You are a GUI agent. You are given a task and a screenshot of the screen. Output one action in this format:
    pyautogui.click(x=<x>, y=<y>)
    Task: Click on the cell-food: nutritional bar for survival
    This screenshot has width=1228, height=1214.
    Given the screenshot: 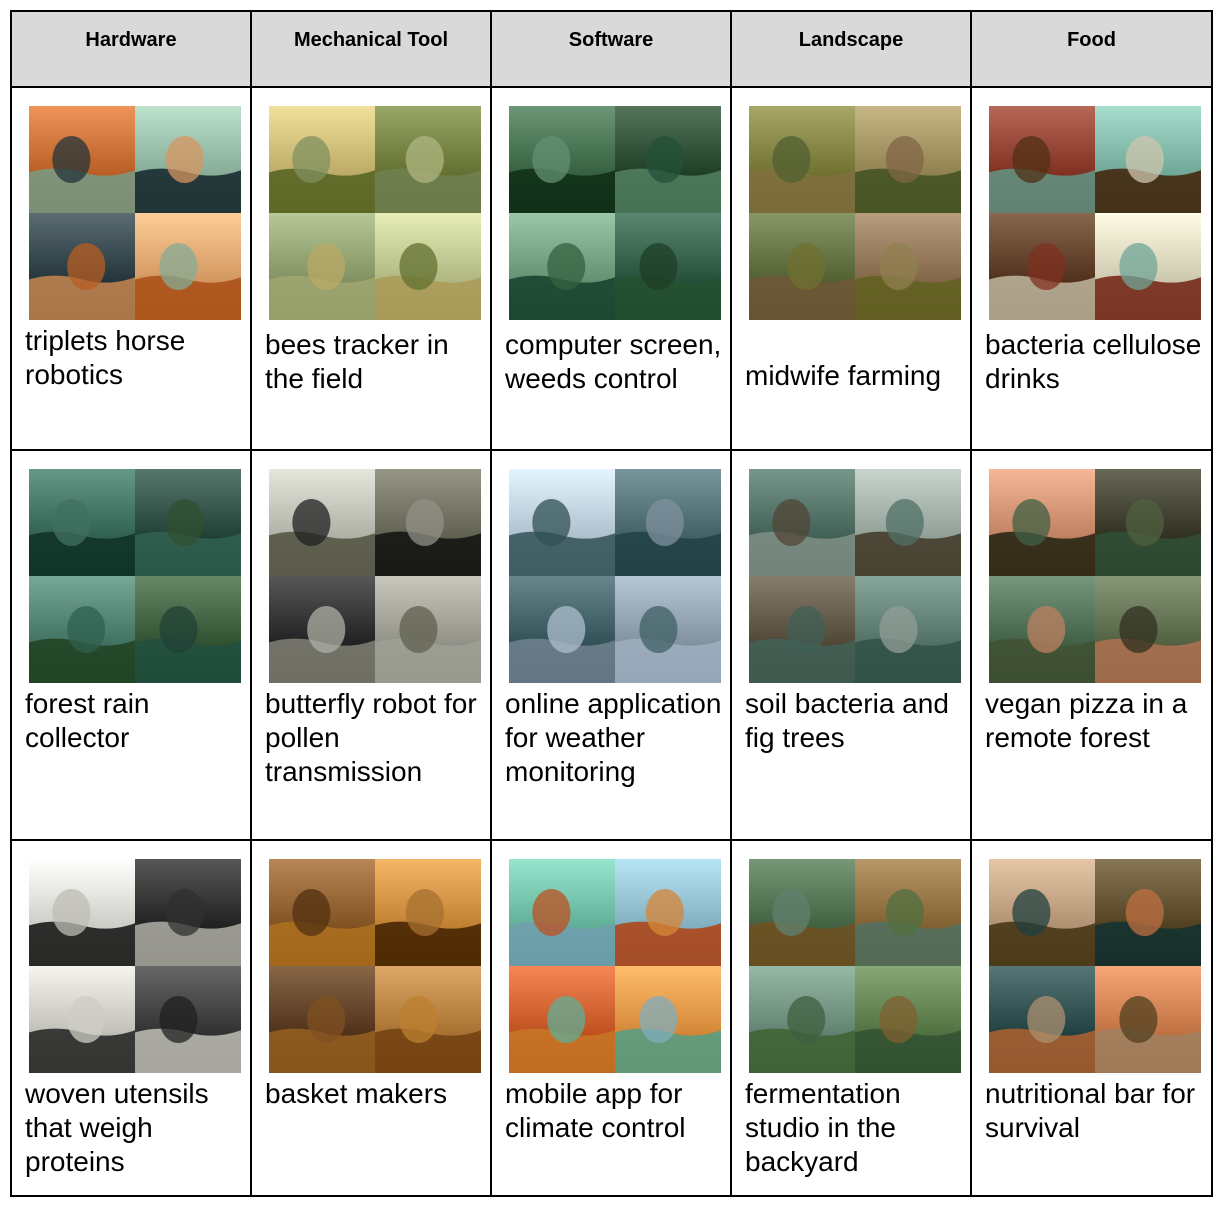 What is the action you would take?
    pyautogui.click(x=1091, y=1018)
    